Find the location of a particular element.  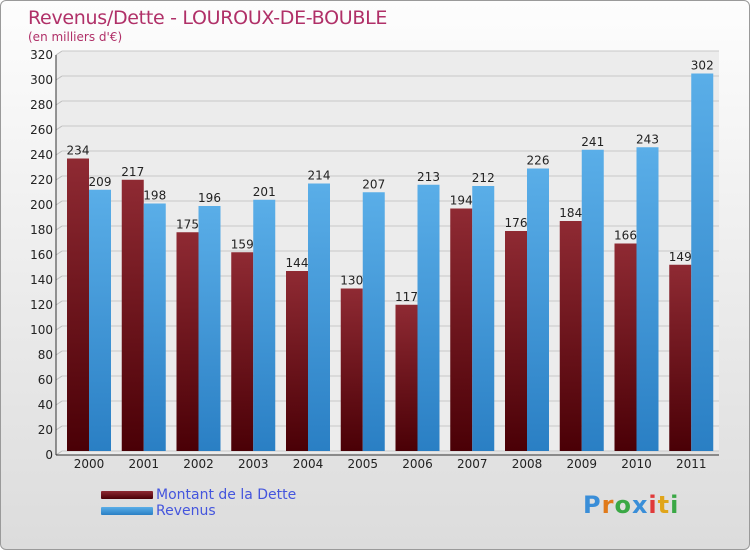

data-label: 198 is located at coordinates (154, 196).